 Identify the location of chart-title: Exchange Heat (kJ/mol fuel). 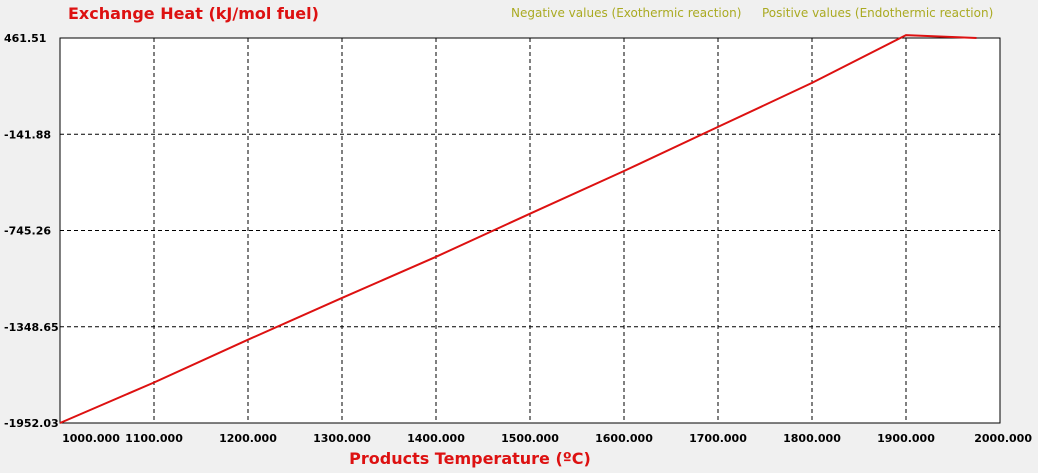
(193, 13).